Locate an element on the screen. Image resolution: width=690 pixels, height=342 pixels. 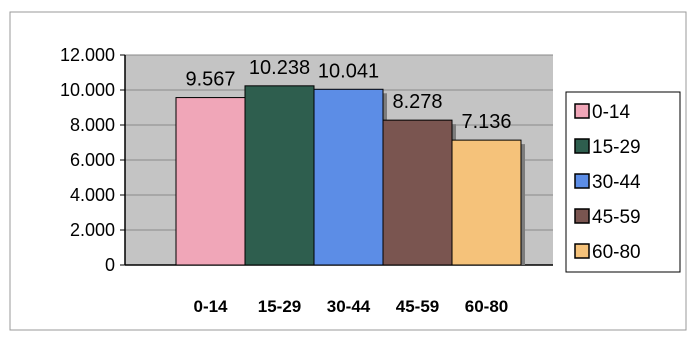
y-tick-label: 12.000 is located at coordinates (87, 55).